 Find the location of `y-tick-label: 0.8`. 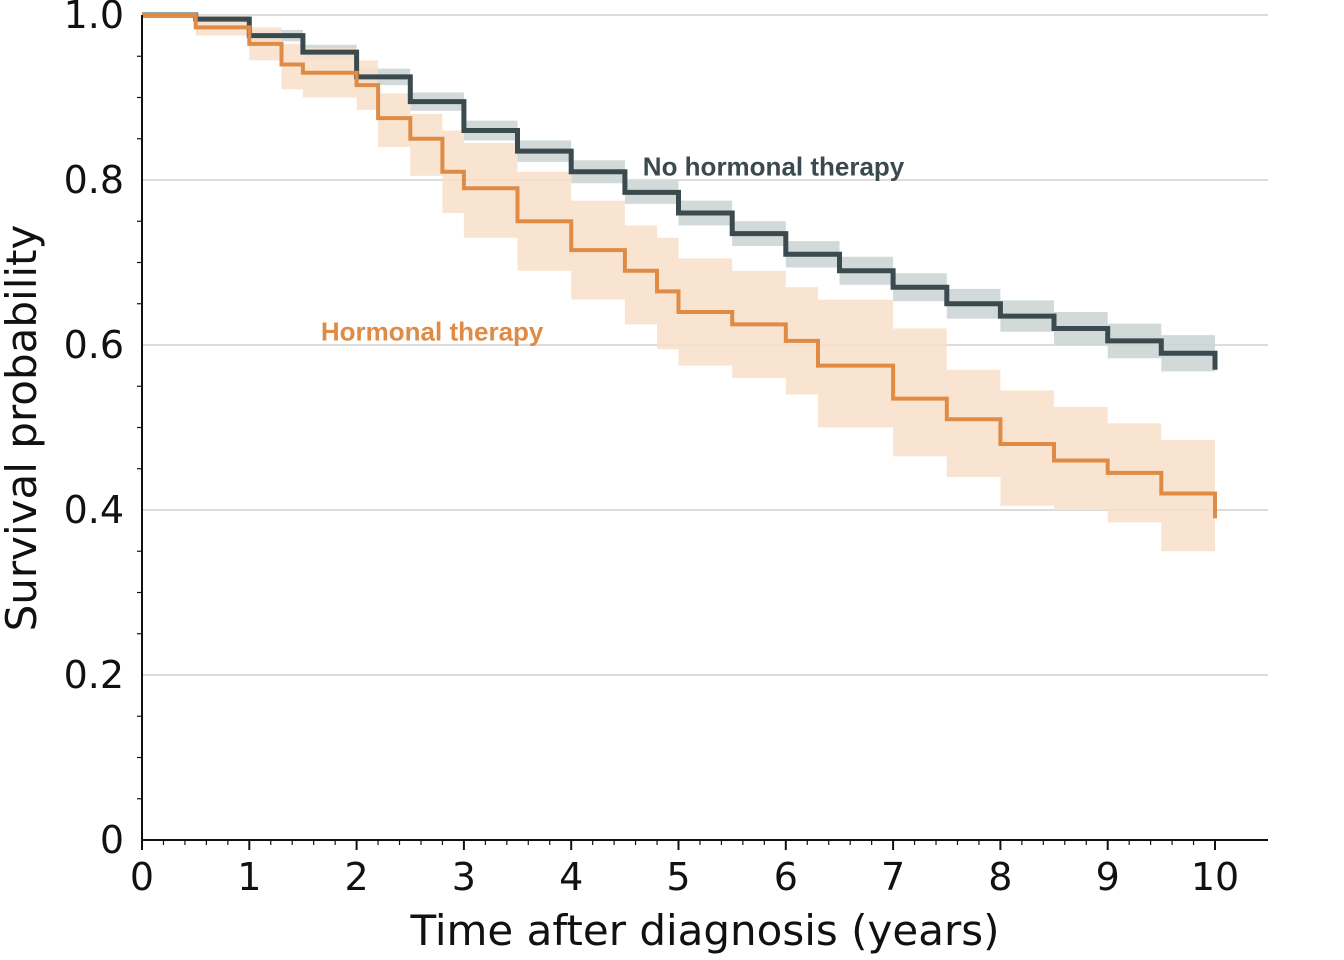

y-tick-label: 0.8 is located at coordinates (94, 180).